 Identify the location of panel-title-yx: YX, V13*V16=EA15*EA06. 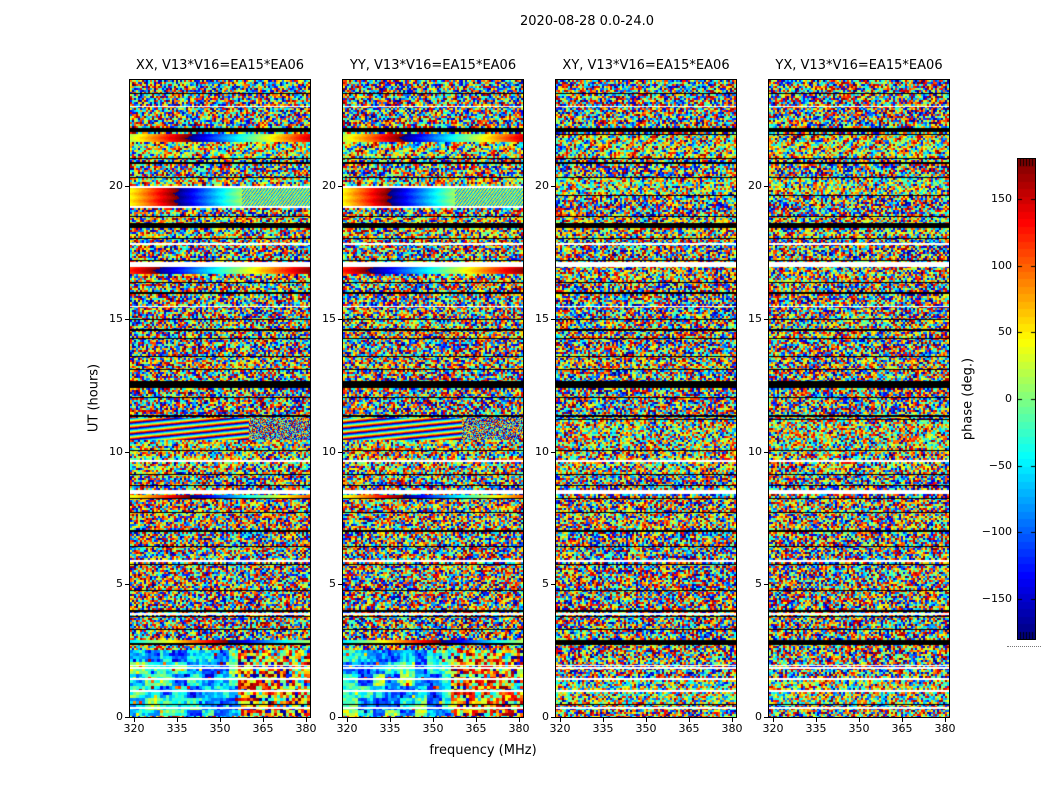
(859, 65).